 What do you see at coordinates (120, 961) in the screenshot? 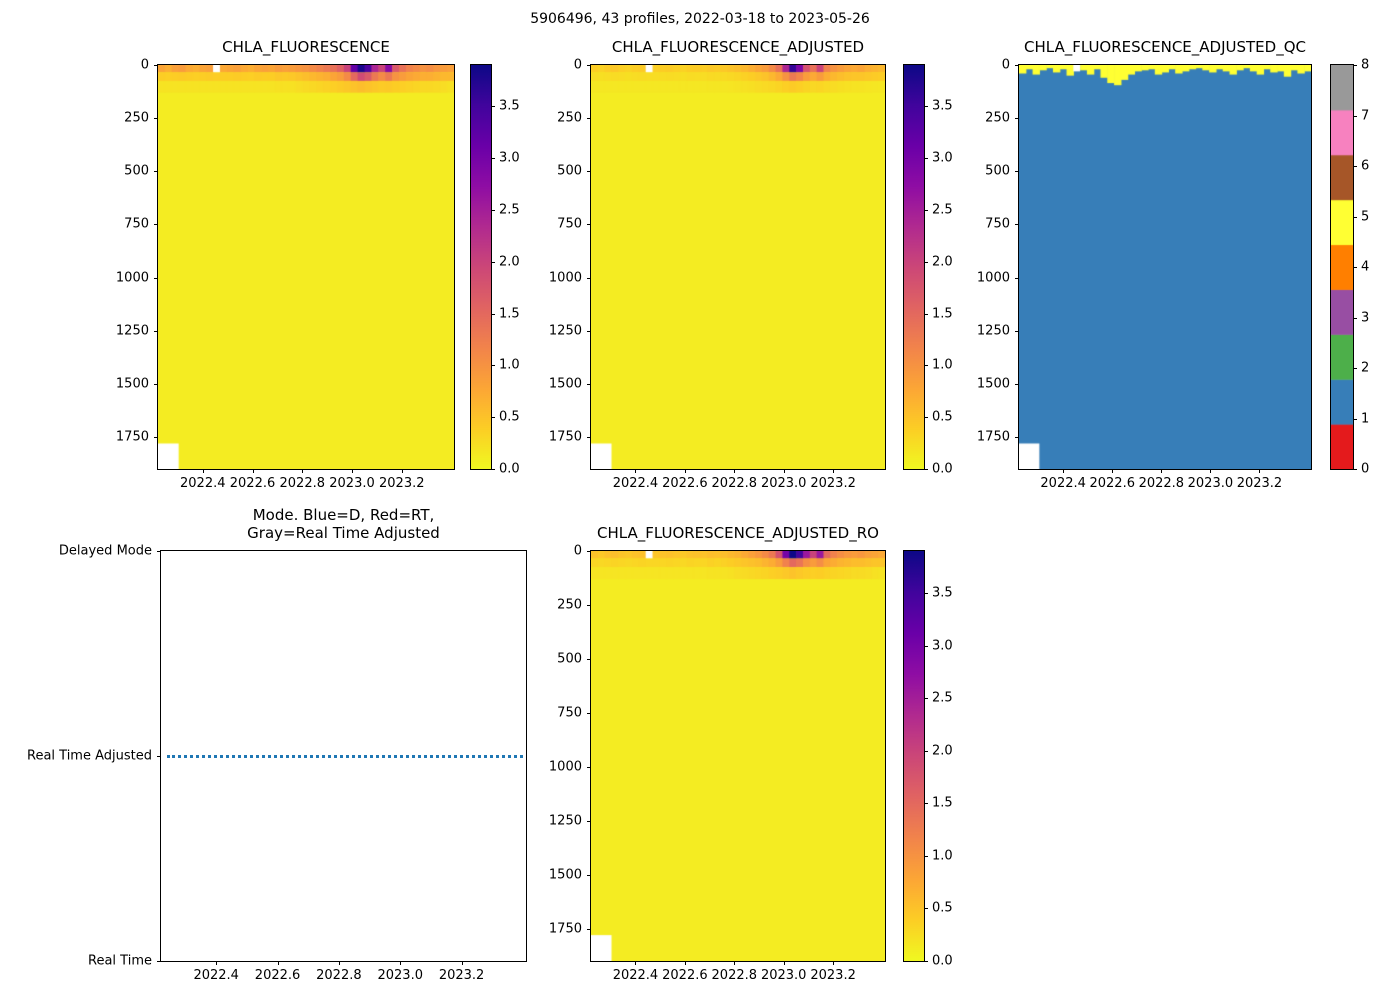
I see `y-tick-label: Real Time` at bounding box center [120, 961].